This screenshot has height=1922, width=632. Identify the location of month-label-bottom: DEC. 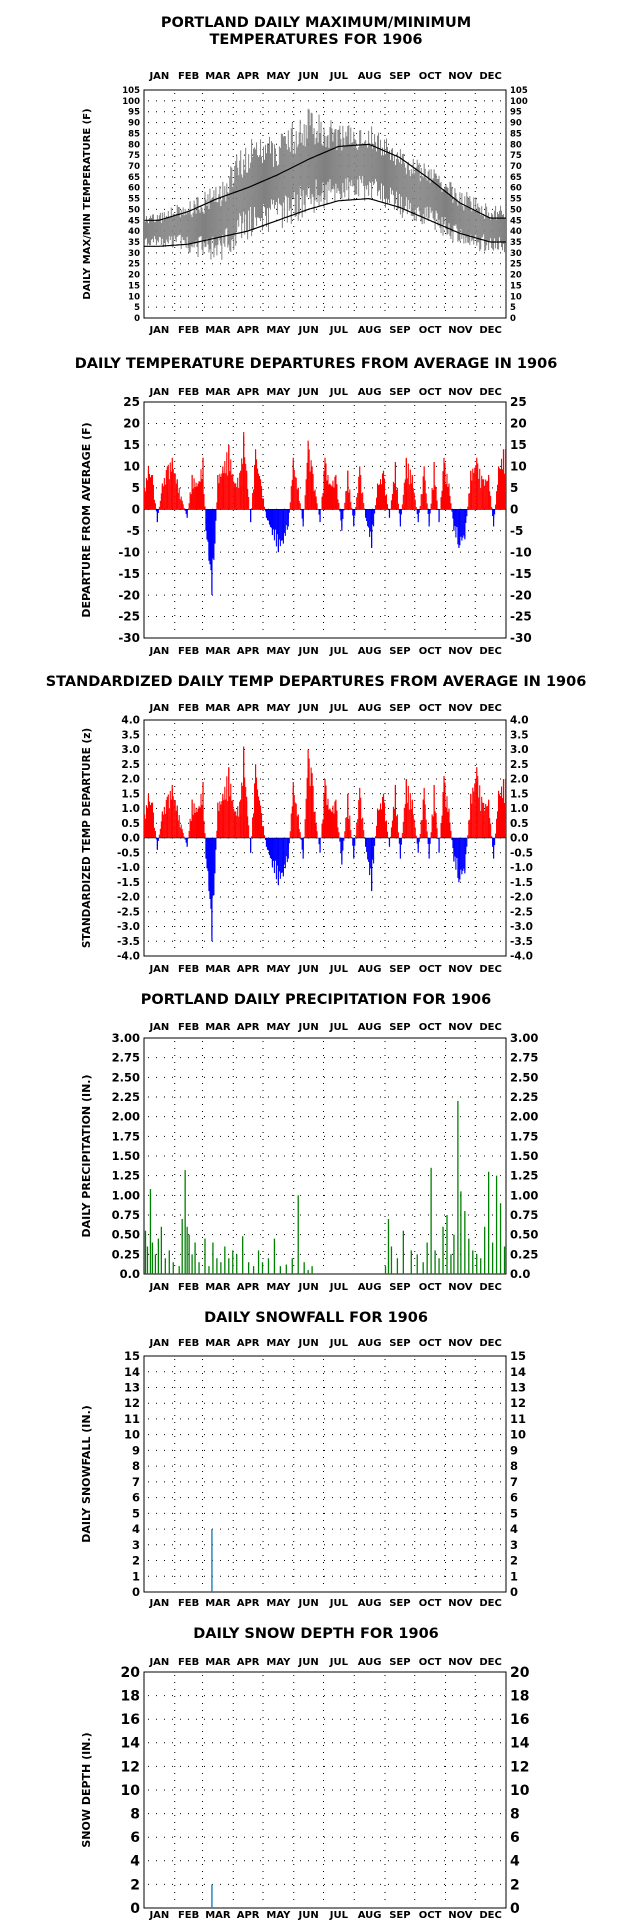
(490, 969).